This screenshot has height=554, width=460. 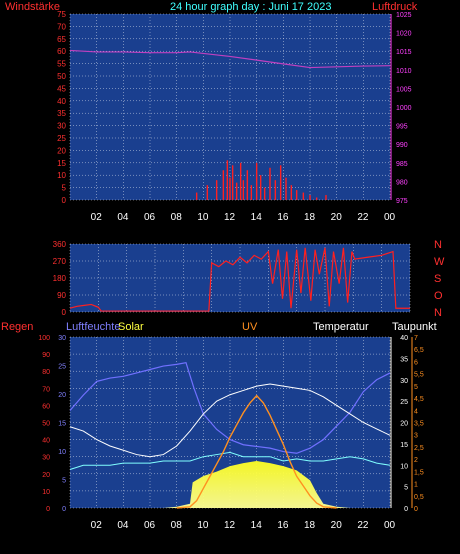 I want to click on taupunkt-label: Taupunkt, so click(x=414, y=327).